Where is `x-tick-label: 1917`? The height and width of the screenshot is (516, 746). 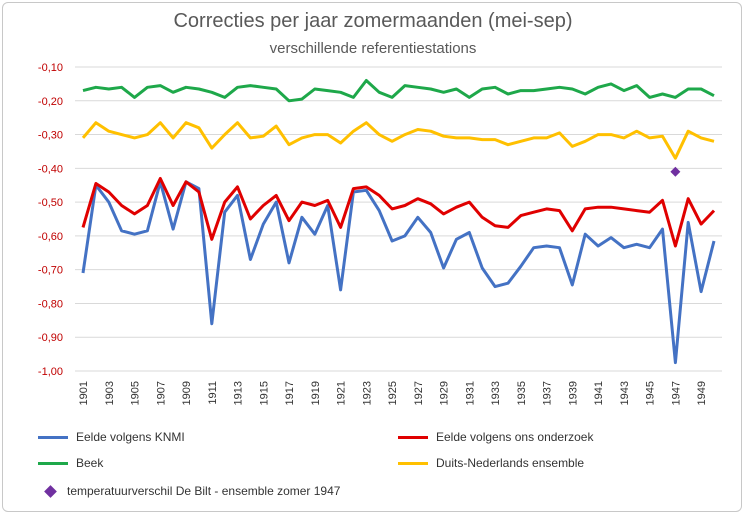 x-tick-label: 1917 is located at coordinates (290, 393).